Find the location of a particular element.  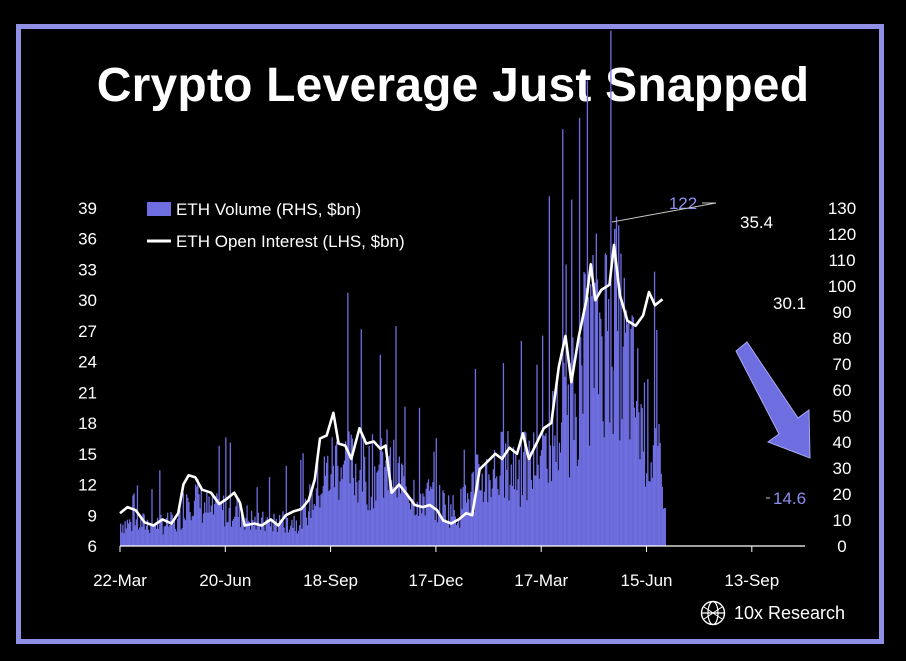

x-tick-label: 17-Dec is located at coordinates (435, 580).